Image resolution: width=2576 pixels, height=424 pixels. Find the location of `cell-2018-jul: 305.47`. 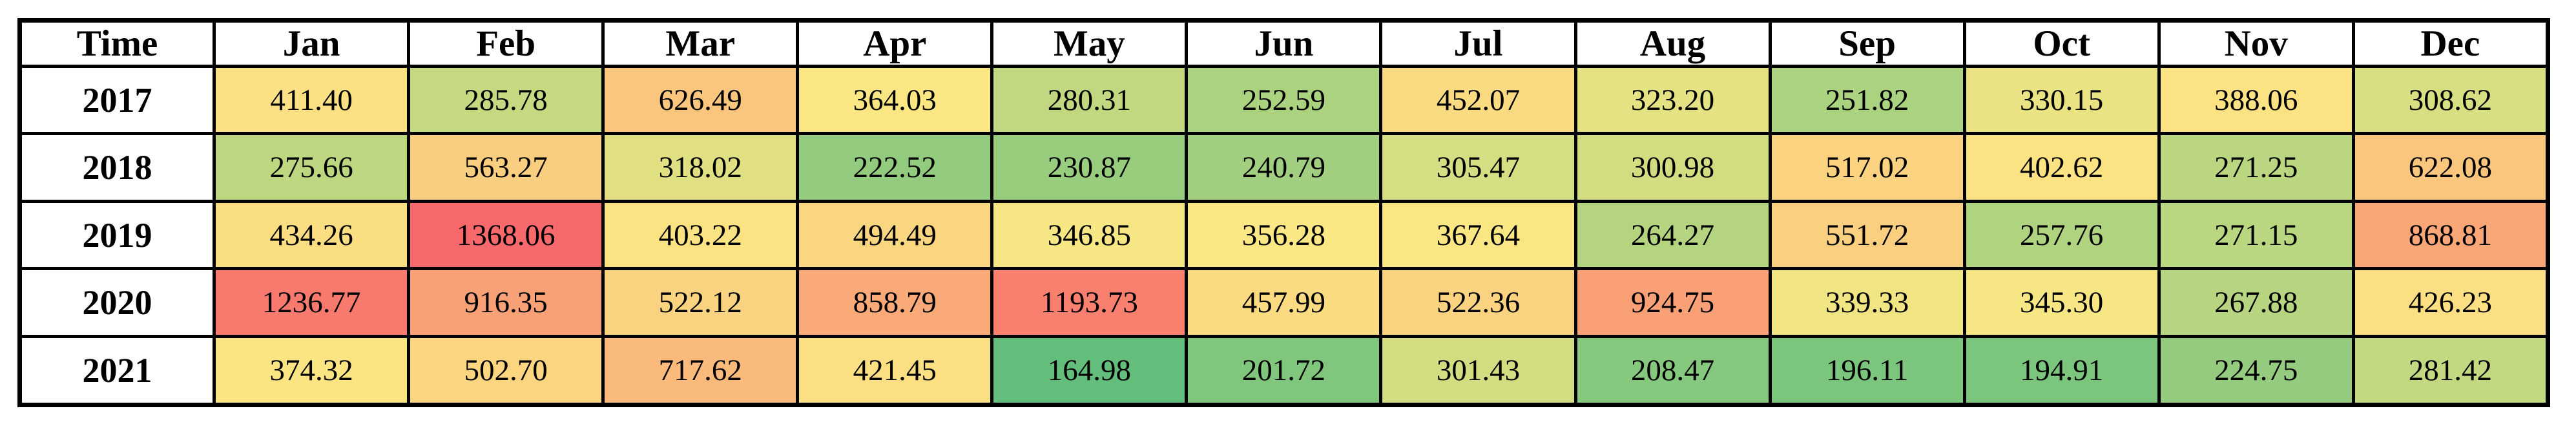

cell-2018-jul: 305.47 is located at coordinates (1478, 167).